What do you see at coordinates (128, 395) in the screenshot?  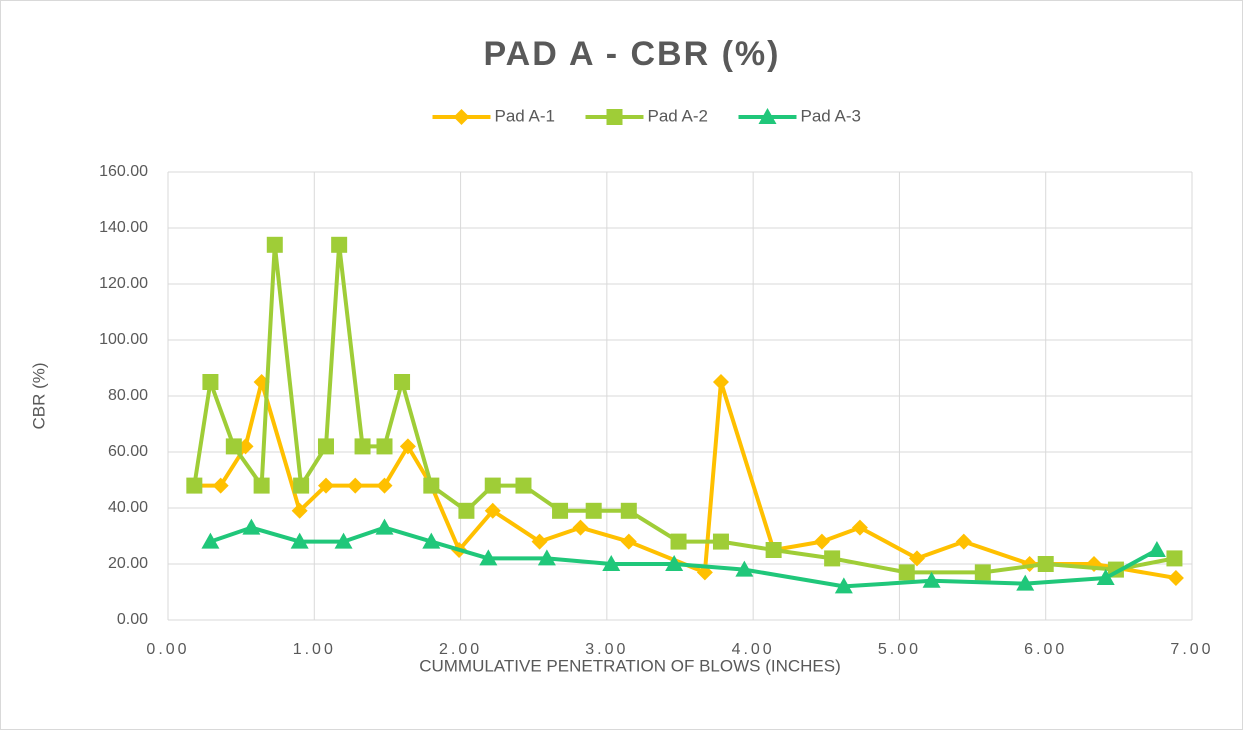 I see `y-tick-label: 80.00` at bounding box center [128, 395].